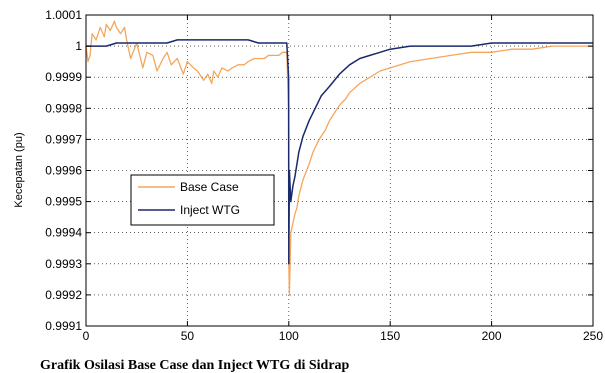 This screenshot has height=373, width=605. What do you see at coordinates (63, 264) in the screenshot?
I see `y-tick-label: 0.9993` at bounding box center [63, 264].